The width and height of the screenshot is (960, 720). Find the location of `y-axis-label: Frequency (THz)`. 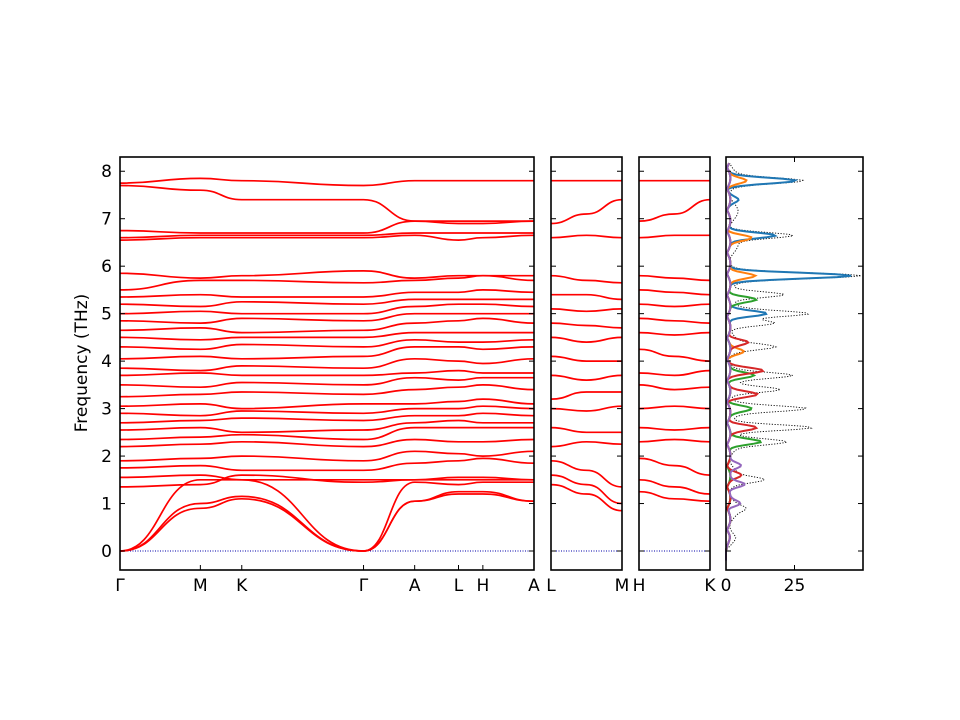

y-axis-label: Frequency (THz) is located at coordinates (82, 363).